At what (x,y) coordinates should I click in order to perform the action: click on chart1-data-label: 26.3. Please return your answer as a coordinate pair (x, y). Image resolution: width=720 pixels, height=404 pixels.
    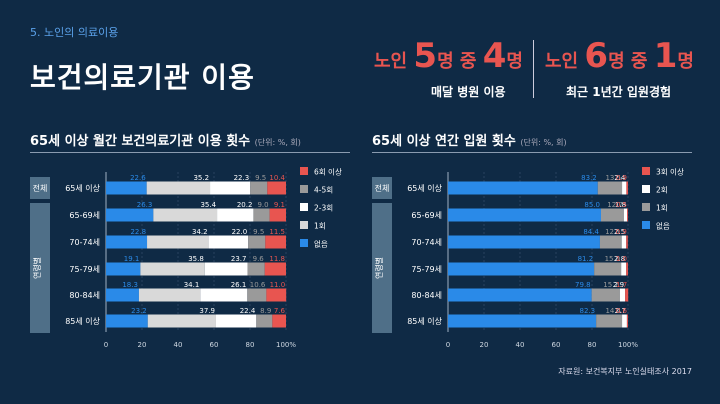
    Looking at the image, I should click on (145, 205).